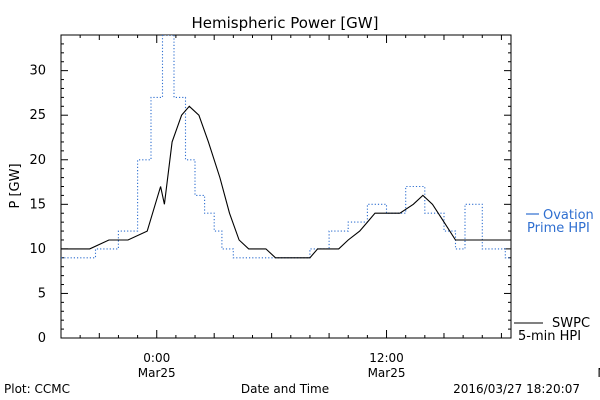 This screenshot has height=400, width=600. What do you see at coordinates (558, 228) in the screenshot?
I see `legend-ovation-line2: Prime HPI` at bounding box center [558, 228].